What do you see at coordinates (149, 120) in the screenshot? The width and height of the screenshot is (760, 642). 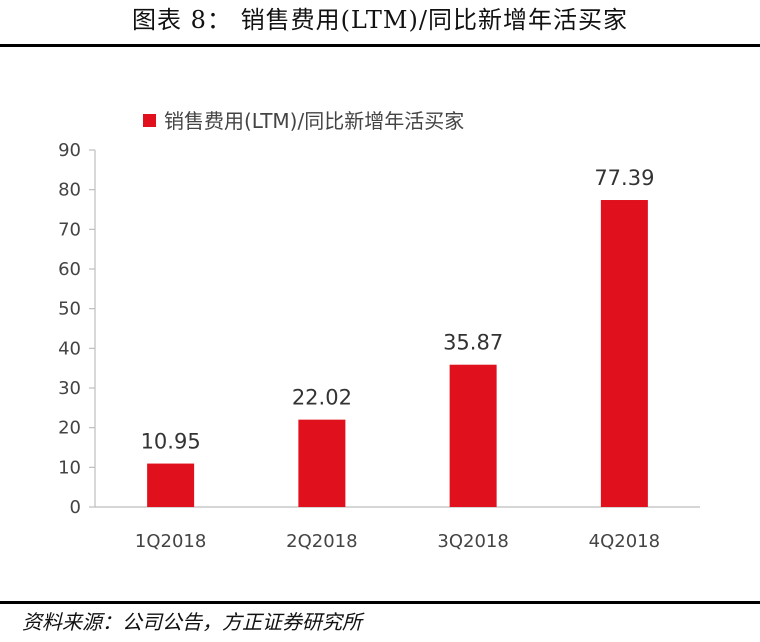 I see `legend-swatch` at bounding box center [149, 120].